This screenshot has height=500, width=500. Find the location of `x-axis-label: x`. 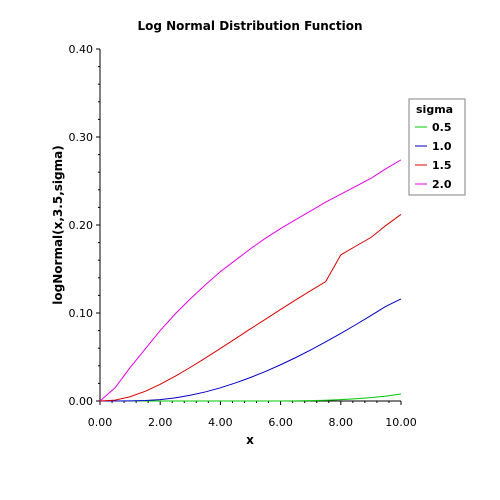

x-axis-label: x is located at coordinates (250, 440).